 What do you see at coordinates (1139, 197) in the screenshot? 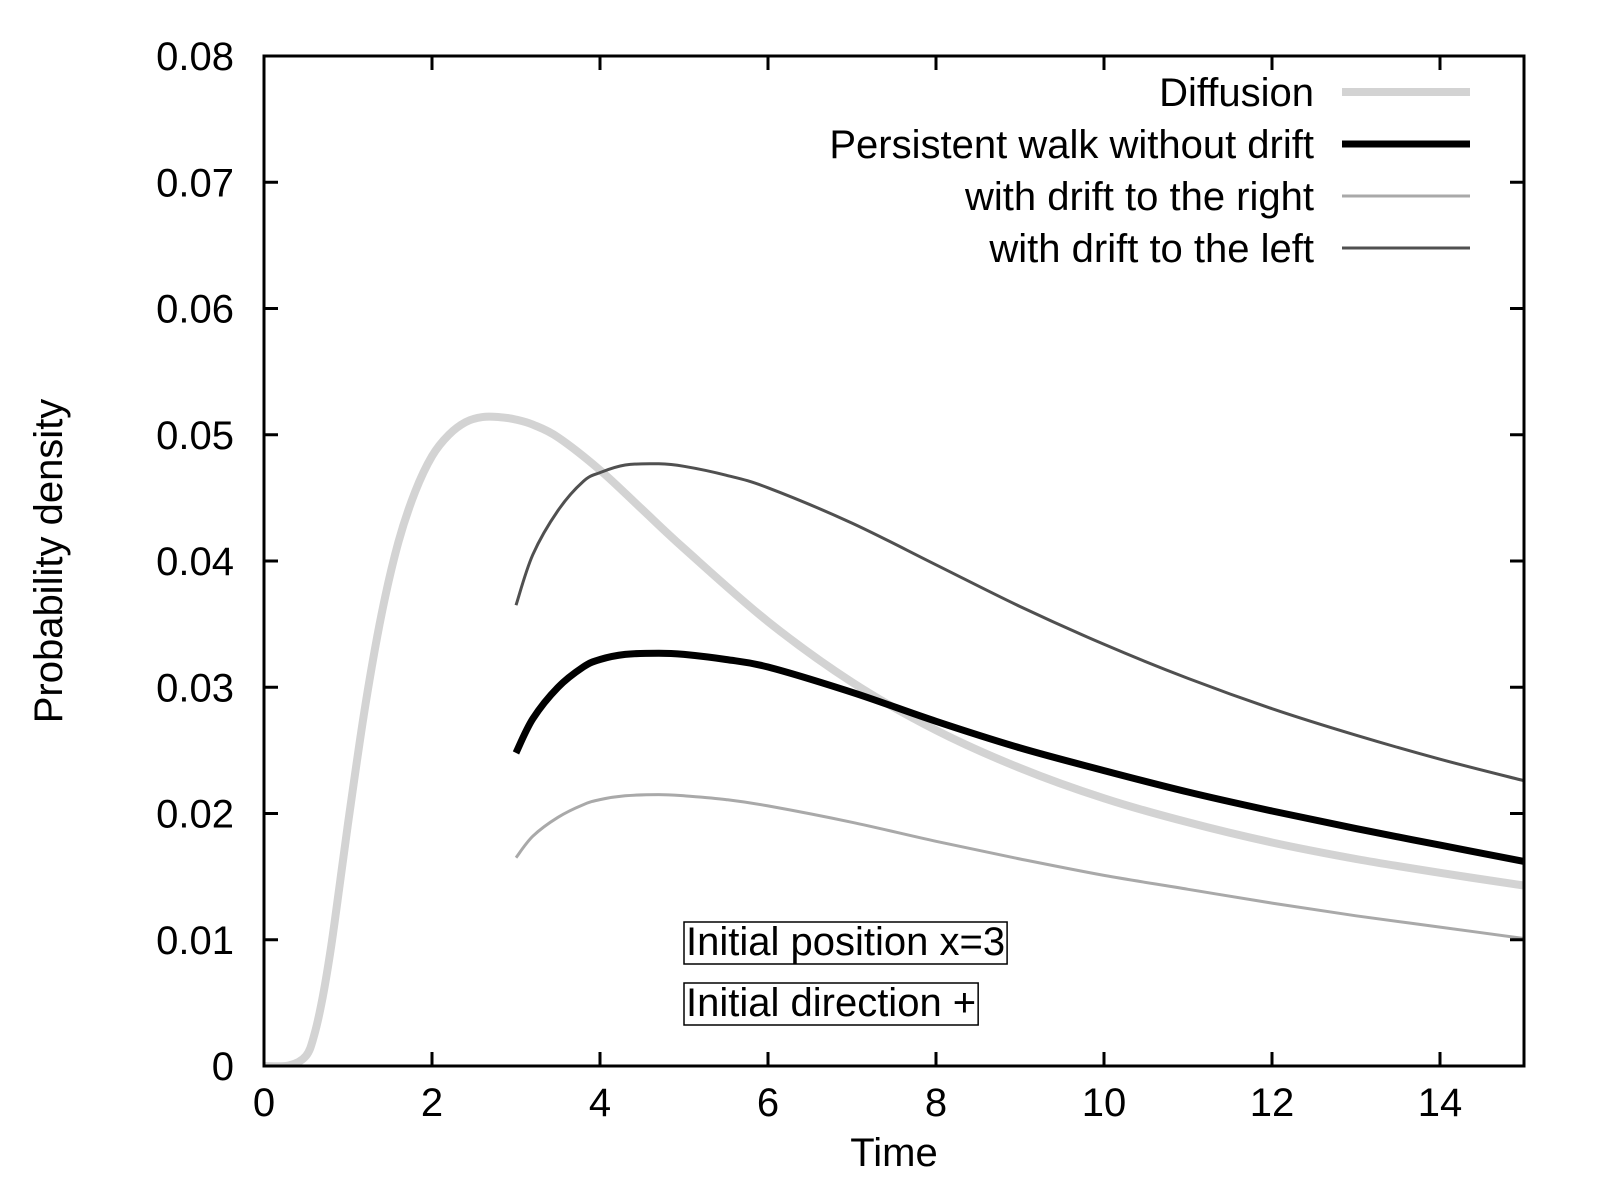
I see `legend-label: with drift to the right` at bounding box center [1139, 197].